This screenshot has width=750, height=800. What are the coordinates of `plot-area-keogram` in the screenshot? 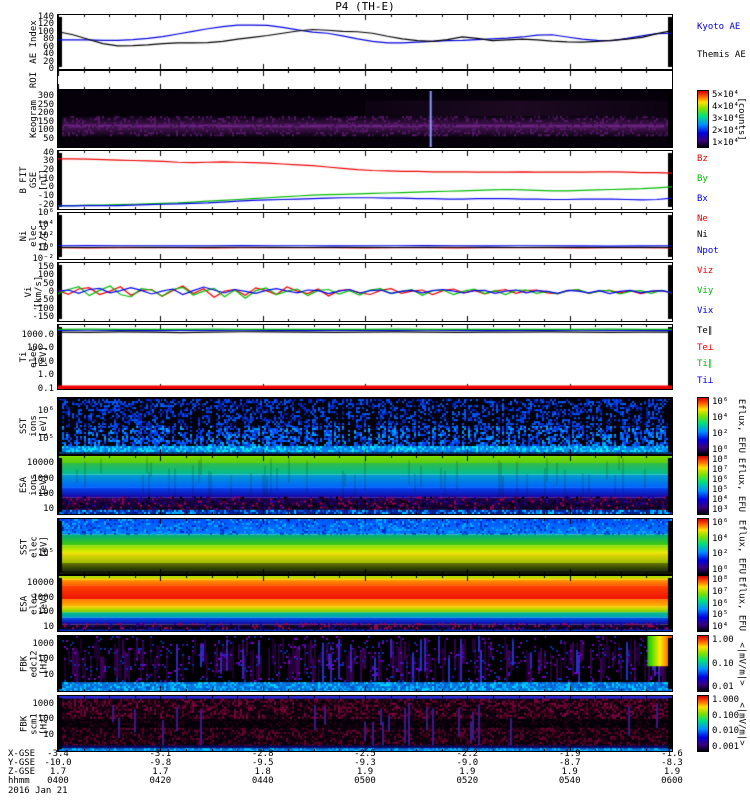 It's located at (365, 119).